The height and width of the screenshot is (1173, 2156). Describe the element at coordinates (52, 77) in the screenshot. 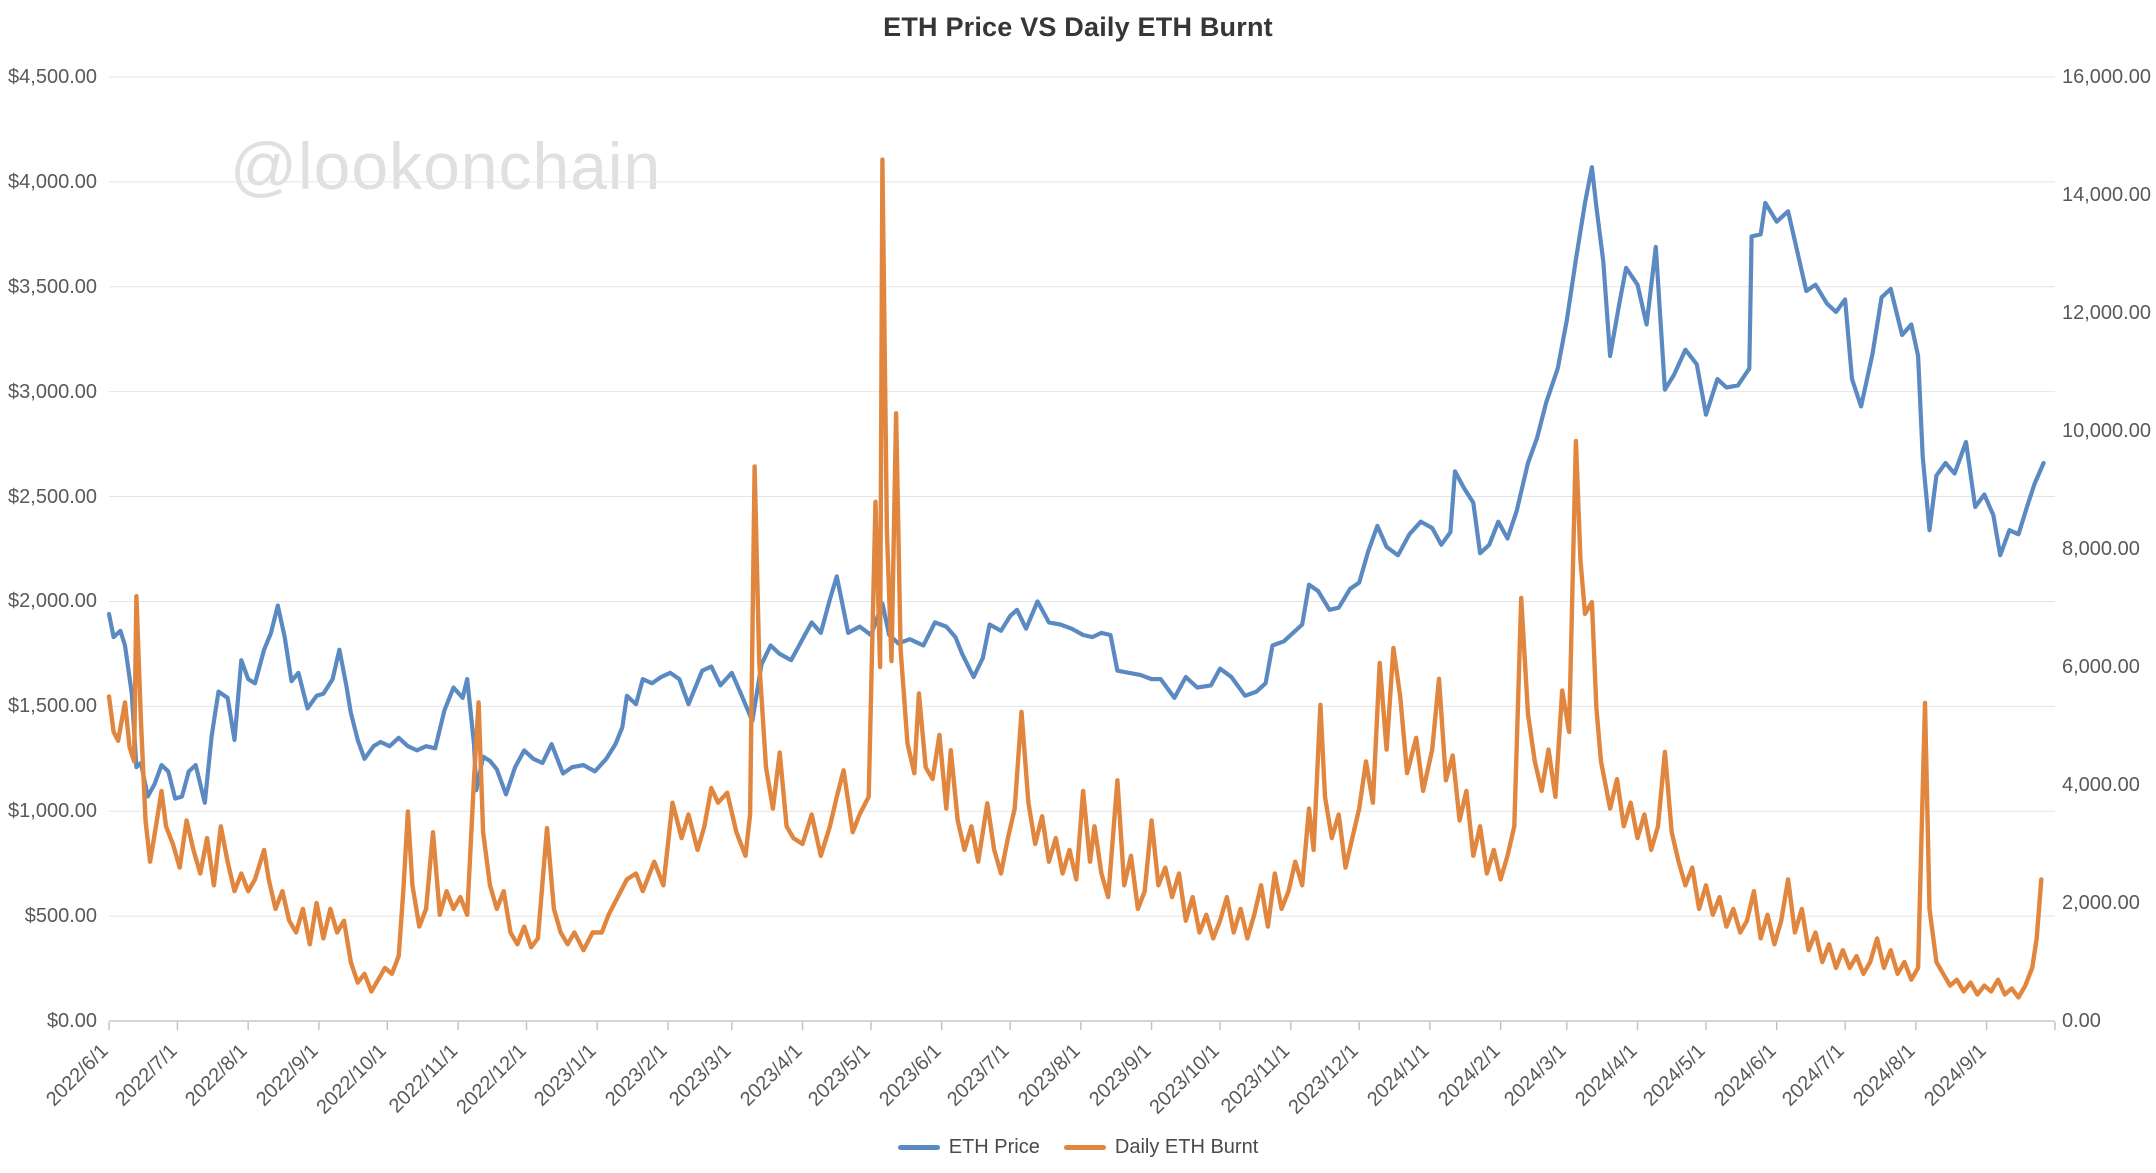

I see `left-axis-tick-label: $4,500.00` at that location.